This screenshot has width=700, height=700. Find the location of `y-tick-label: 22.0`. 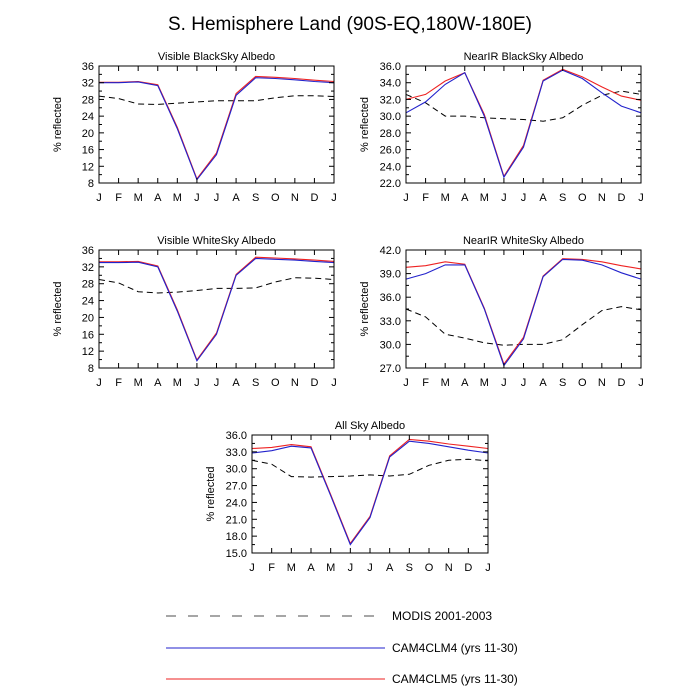

y-tick-label: 22.0 is located at coordinates (390, 184).